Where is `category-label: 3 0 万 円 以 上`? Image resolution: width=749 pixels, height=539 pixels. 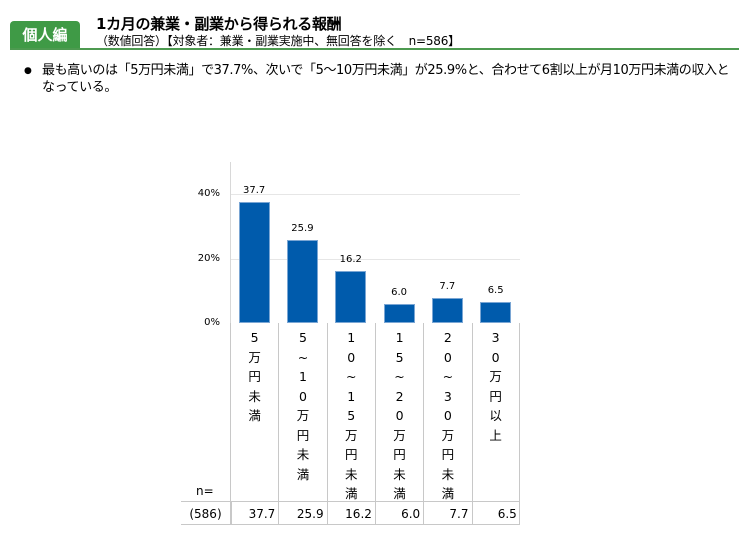 category-label: 3 0 万 円 以 上 is located at coordinates (495, 386).